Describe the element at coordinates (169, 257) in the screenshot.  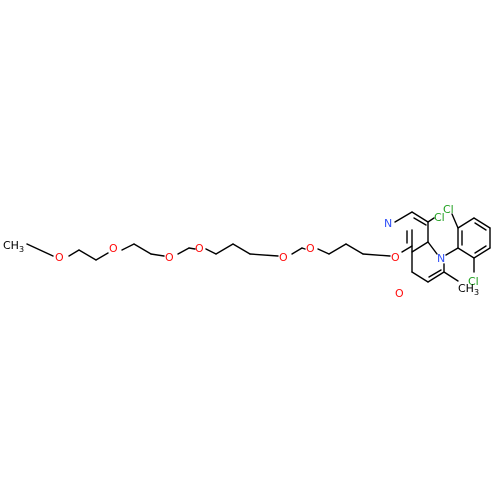
I see `atom-ether-oxygen-3: O` at that location.